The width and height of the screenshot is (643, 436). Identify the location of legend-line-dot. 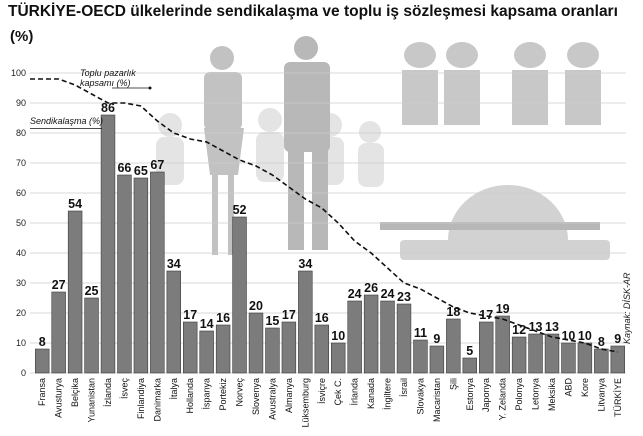
(150, 88).